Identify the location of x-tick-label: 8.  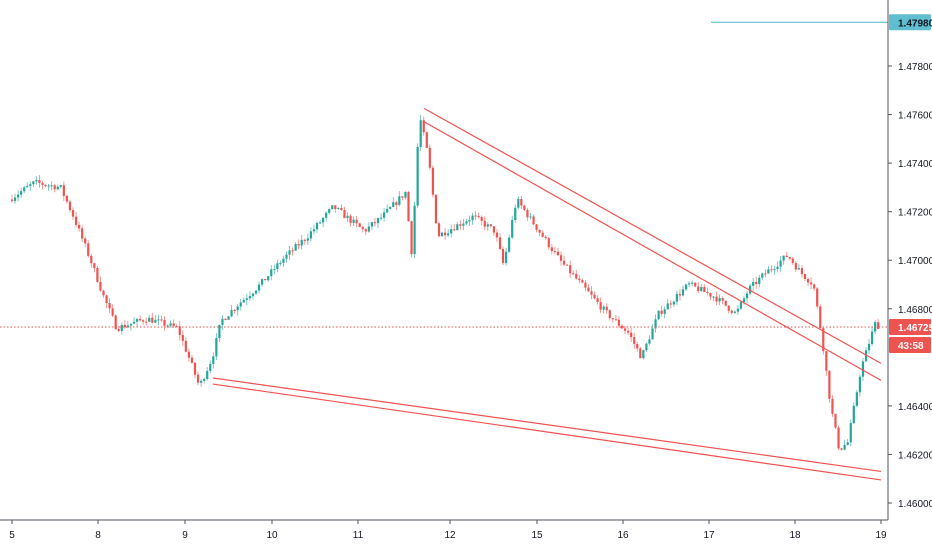
(98, 535).